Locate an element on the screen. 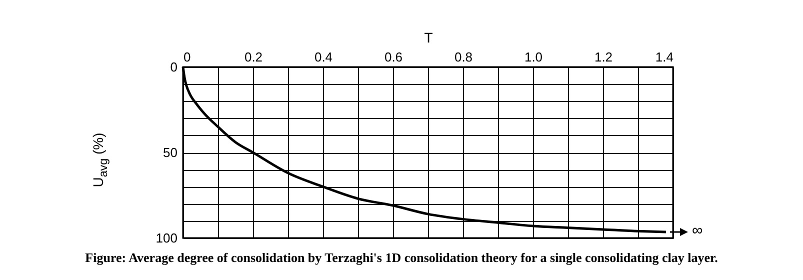  x-tick-label: 1.4 is located at coordinates (664, 57).